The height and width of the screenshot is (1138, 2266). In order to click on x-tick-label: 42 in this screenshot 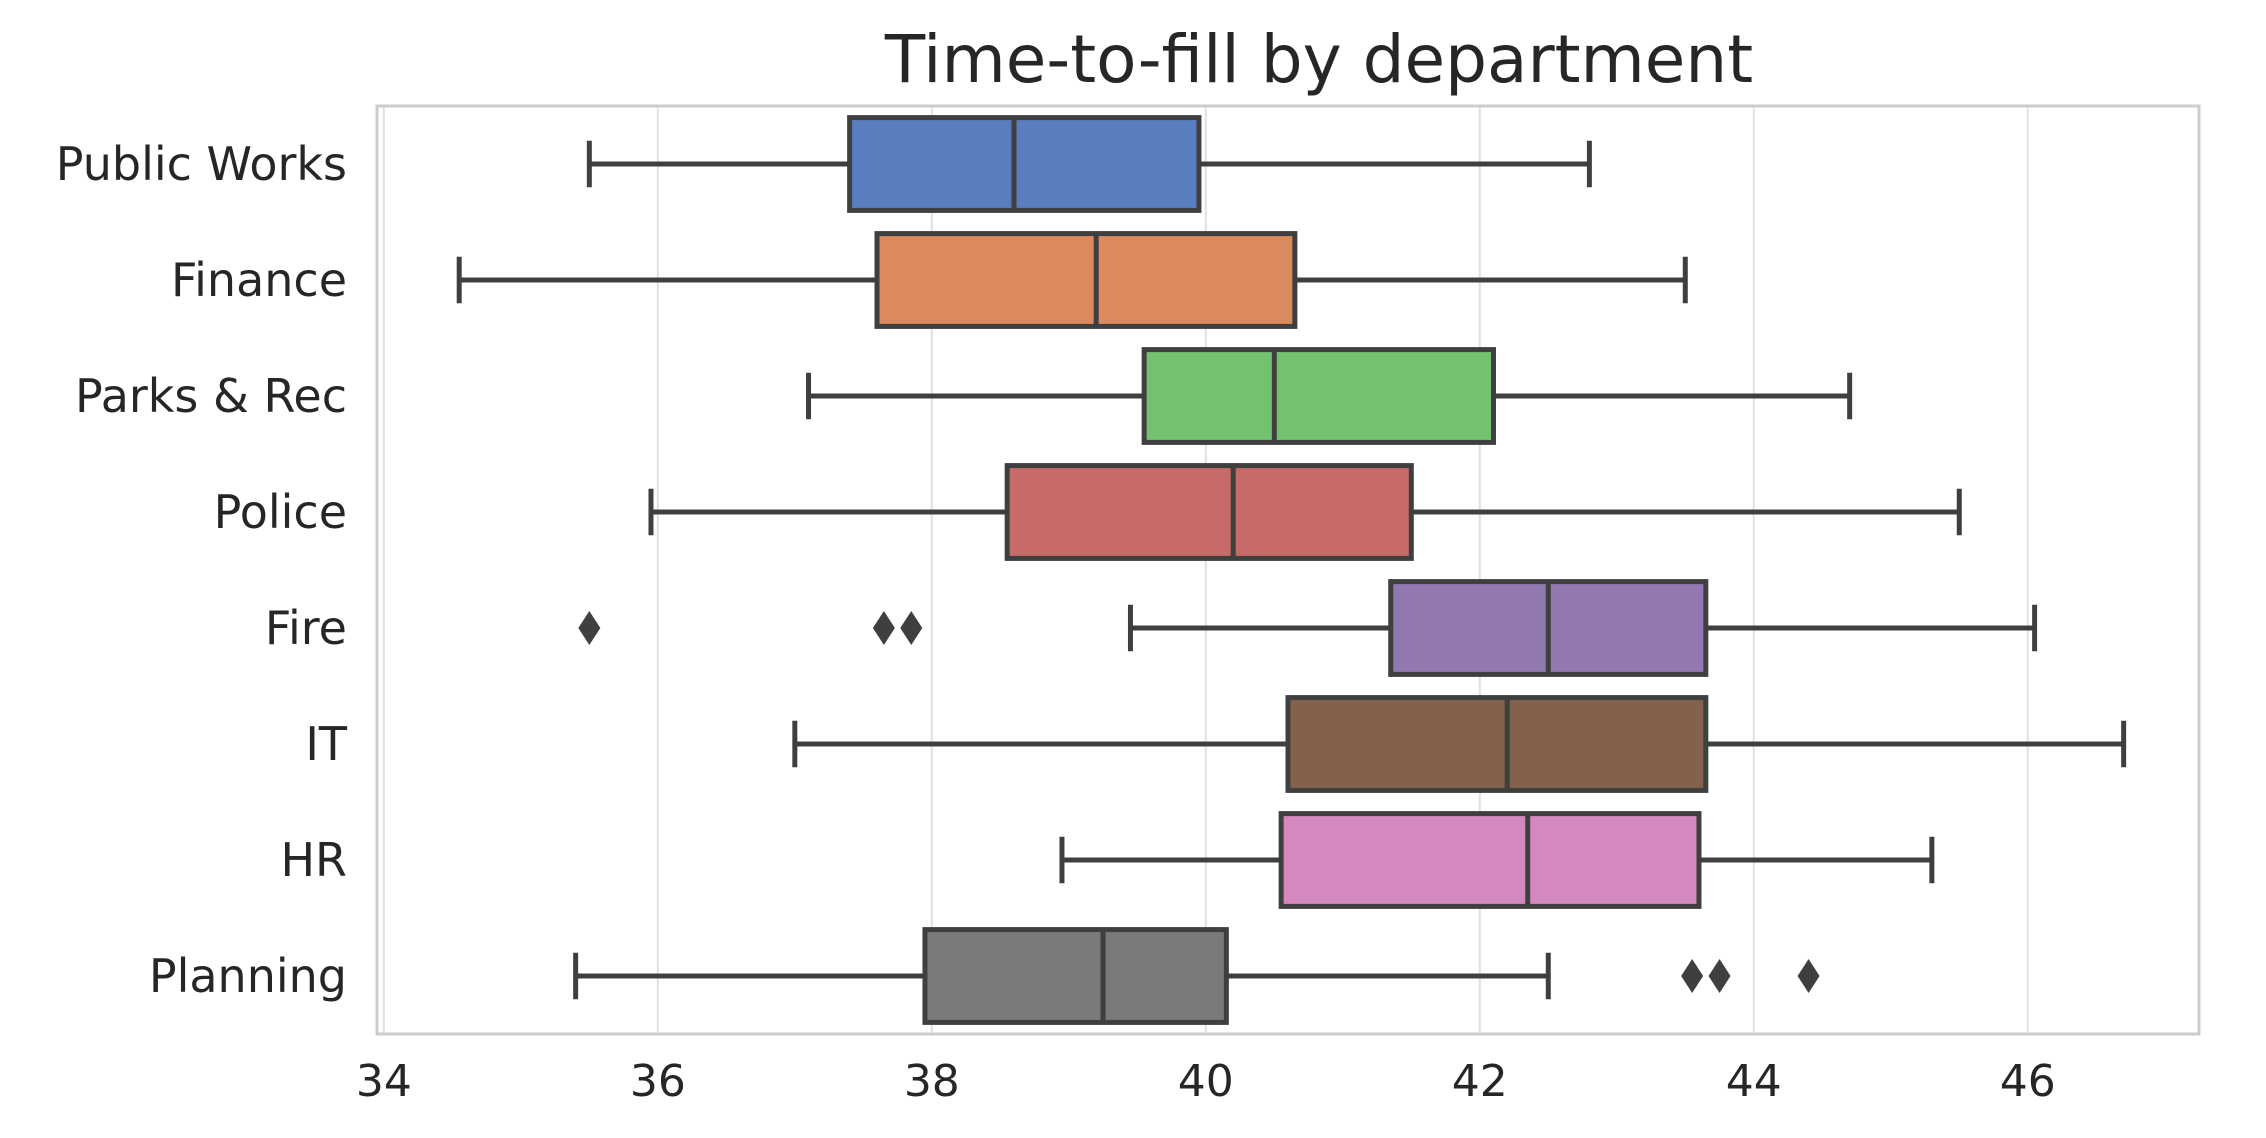, I will do `click(1480, 1081)`.